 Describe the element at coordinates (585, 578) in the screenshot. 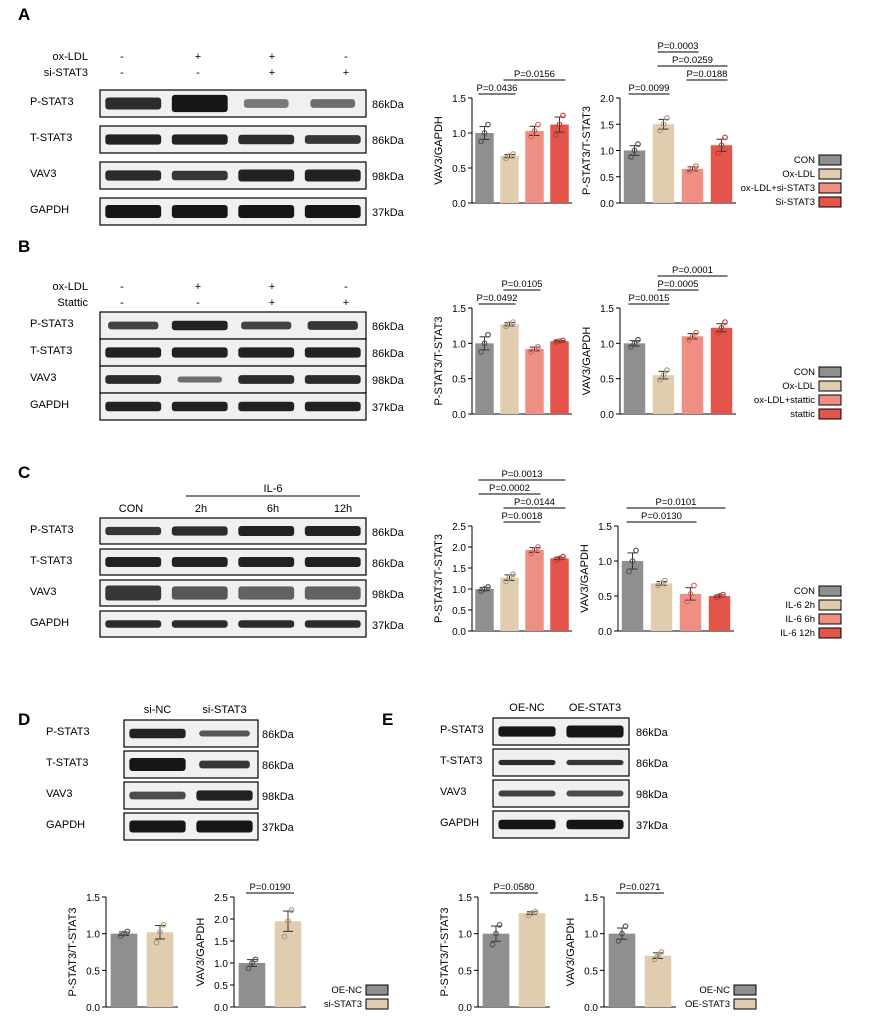

I see `y-axis-label: VAV3/GAPDH` at that location.